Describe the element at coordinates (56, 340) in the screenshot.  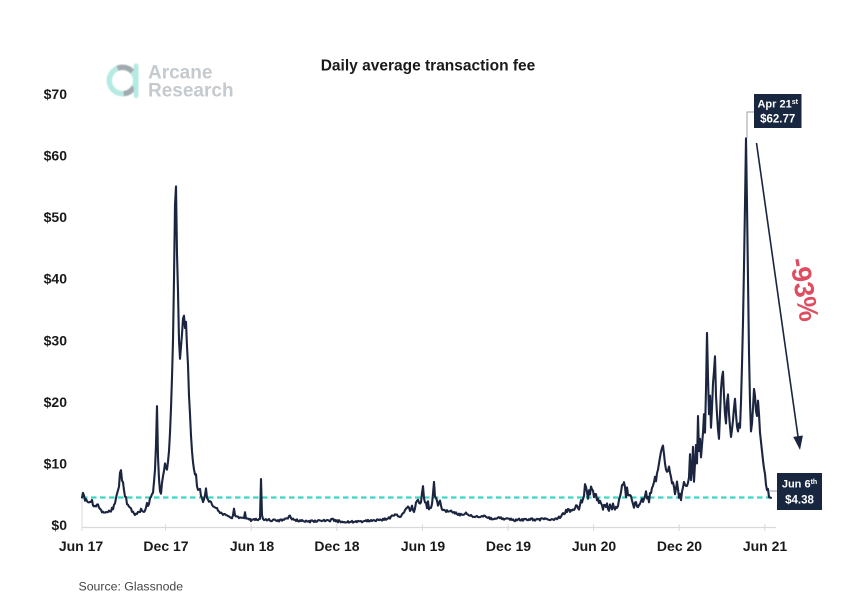
I see `svg-text: $30` at that location.